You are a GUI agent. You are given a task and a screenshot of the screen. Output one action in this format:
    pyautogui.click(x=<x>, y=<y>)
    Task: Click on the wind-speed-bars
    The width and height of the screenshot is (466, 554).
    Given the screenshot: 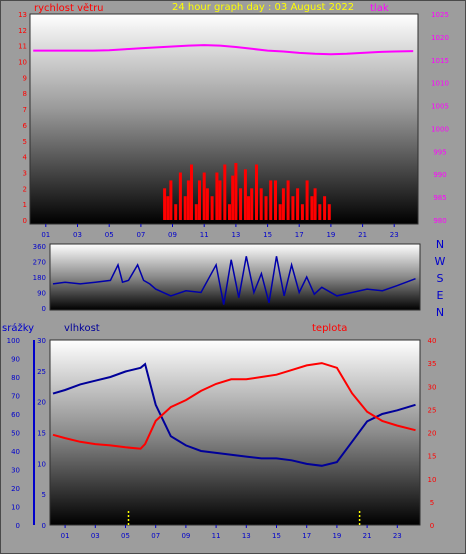 What is the action you would take?
    pyautogui.click(x=247, y=191)
    